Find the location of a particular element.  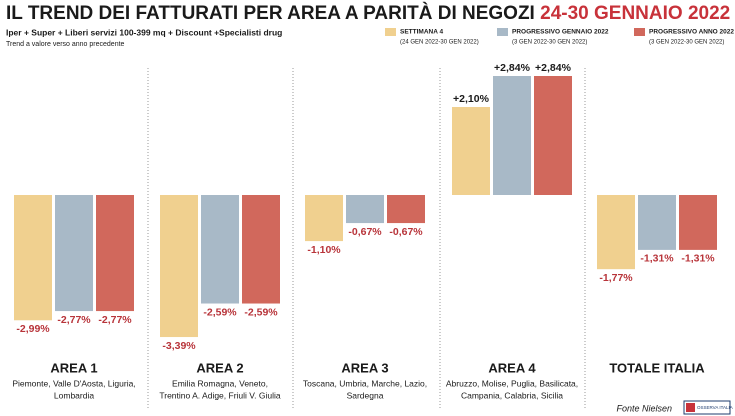

category-note: Trentino A. Adige, Friuli V. Giulia is located at coordinates (220, 395).